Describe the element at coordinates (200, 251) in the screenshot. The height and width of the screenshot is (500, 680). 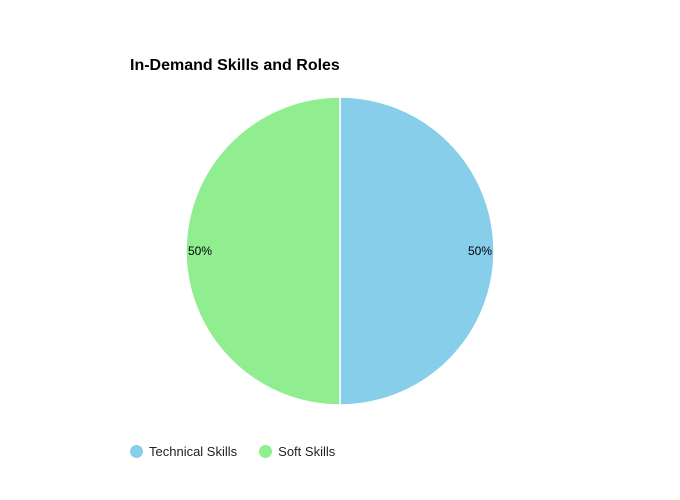
I see `slice-label-soft-skills: 50%` at that location.